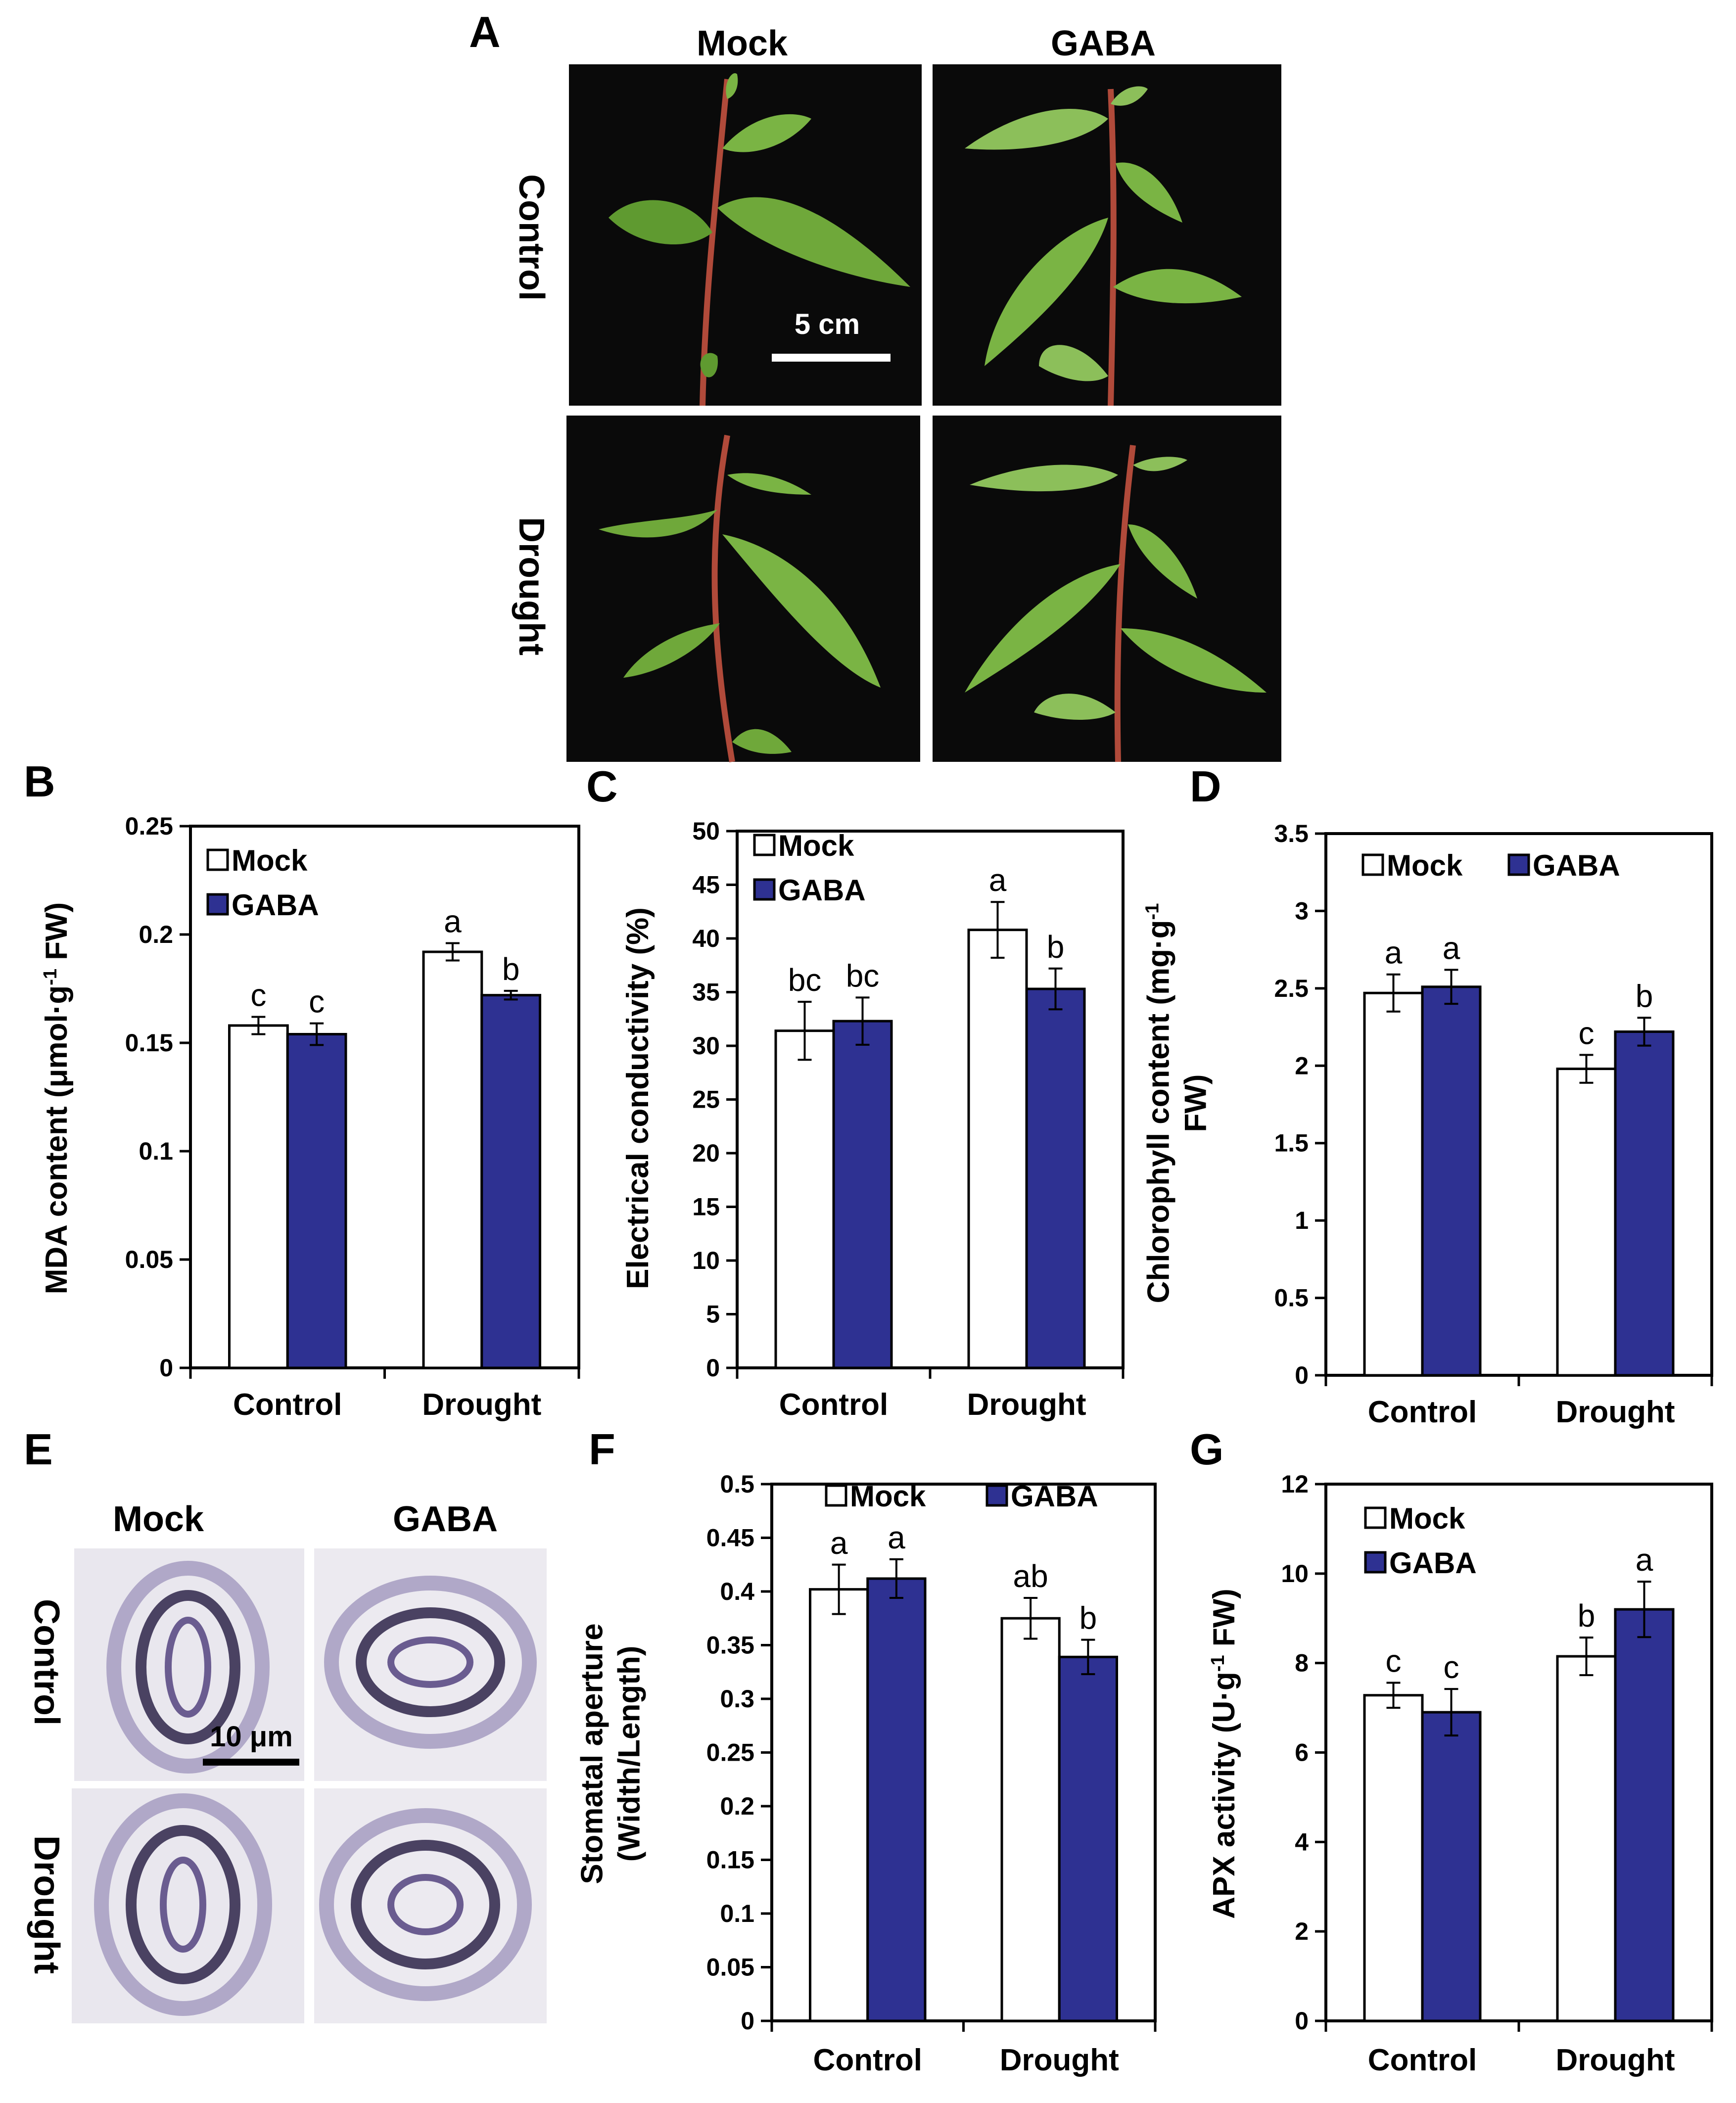 This screenshot has height=2103, width=1736. What do you see at coordinates (730, 1645) in the screenshot?
I see `y-tick-label: 0.35` at bounding box center [730, 1645].